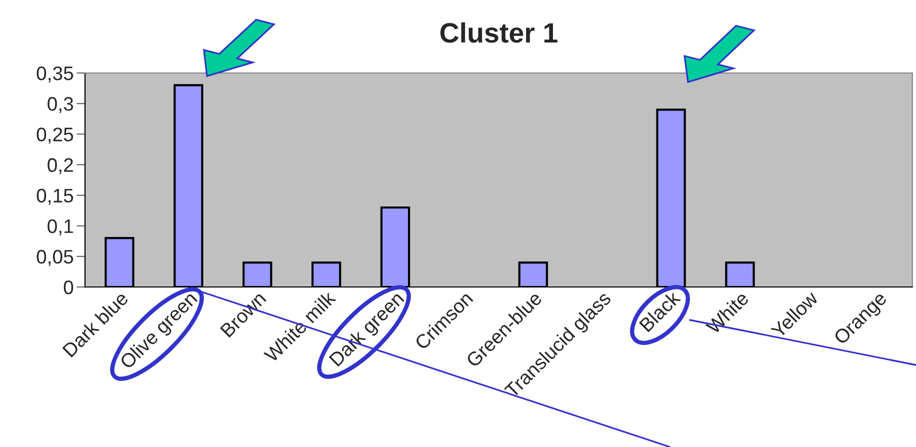 This screenshot has height=447, width=916. What do you see at coordinates (55, 258) in the screenshot?
I see `y-tick-label: 0,05` at bounding box center [55, 258].